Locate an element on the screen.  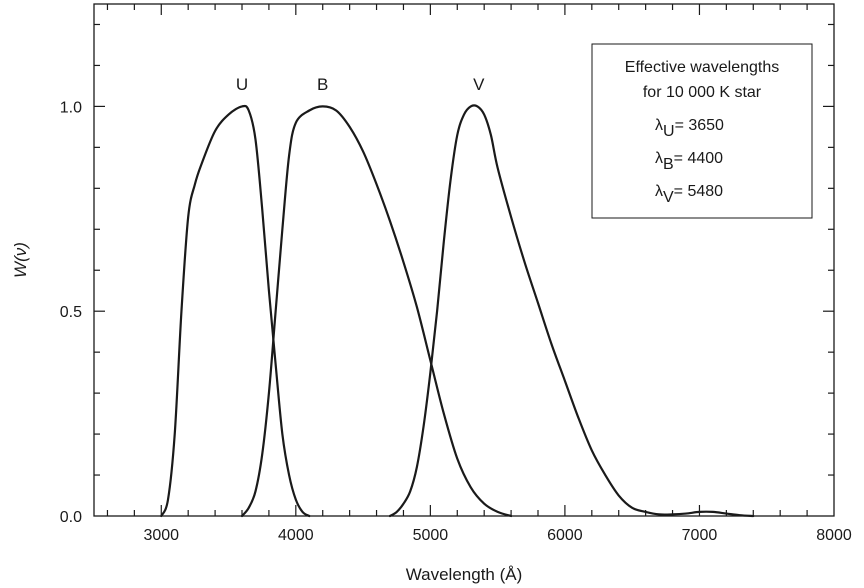
y-axis-tick-labels: 0.0 0.5 1.0 is located at coordinates (71, 312).